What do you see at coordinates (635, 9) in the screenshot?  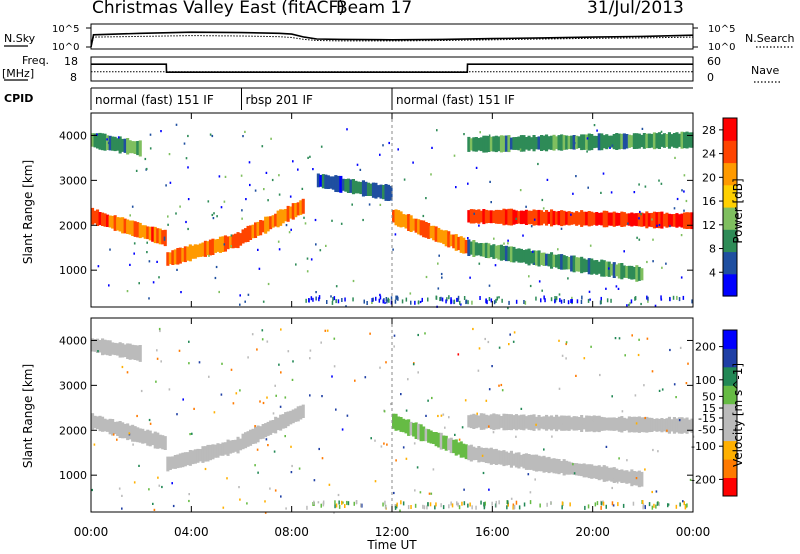 I see `date-title: 31/Jul/2013` at bounding box center [635, 9].